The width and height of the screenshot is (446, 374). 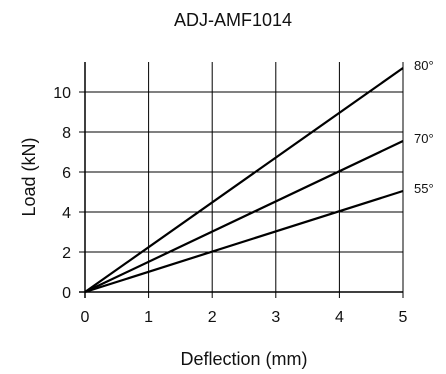 I want to click on series-label-2: 55°, so click(x=424, y=188).